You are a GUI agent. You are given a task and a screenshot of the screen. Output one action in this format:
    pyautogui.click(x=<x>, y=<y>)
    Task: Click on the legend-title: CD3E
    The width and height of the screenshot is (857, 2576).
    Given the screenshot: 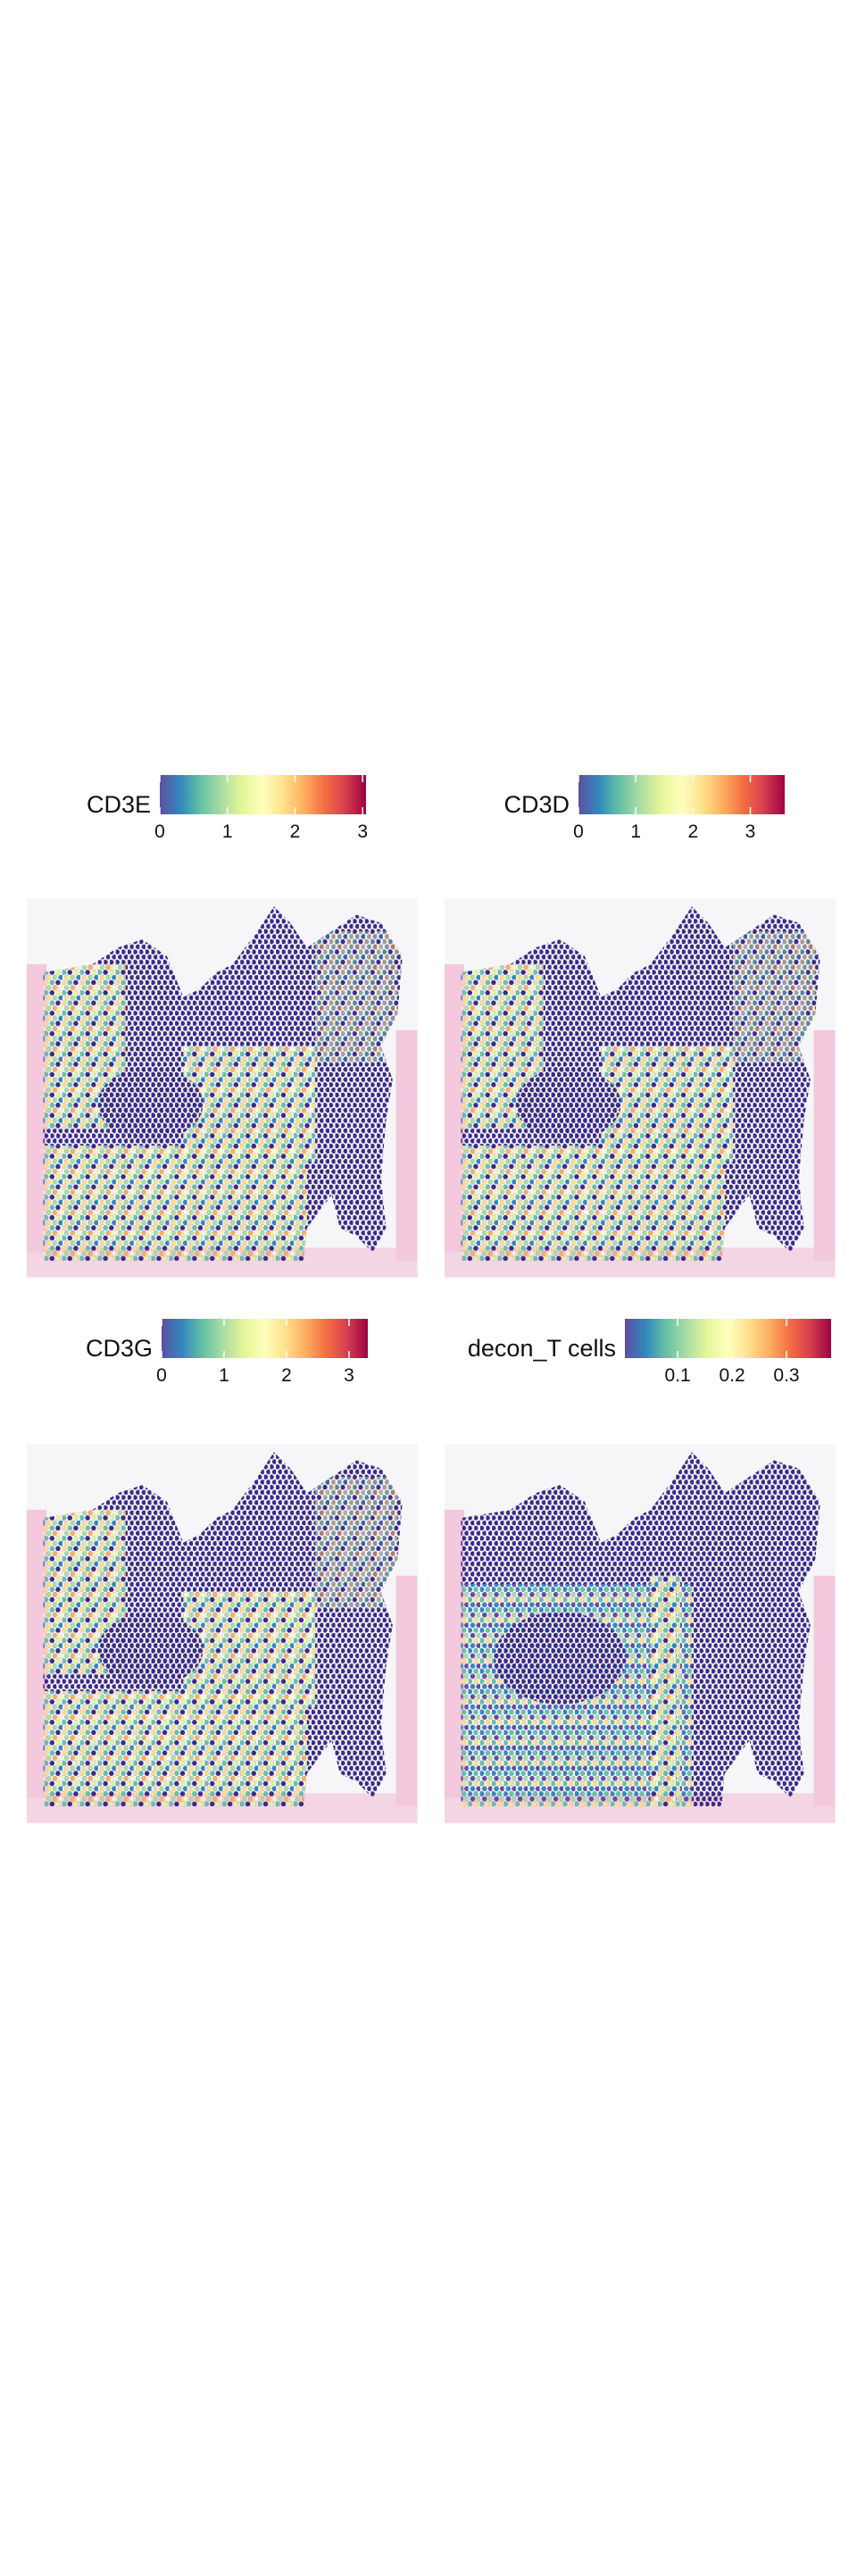 What is the action you would take?
    pyautogui.click(x=119, y=804)
    